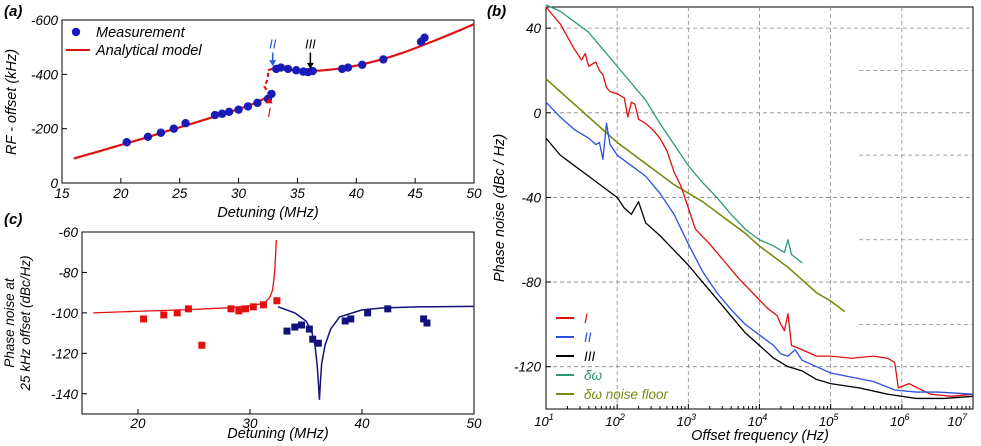 Image resolution: width=981 pixels, height=446 pixels. Describe the element at coordinates (68, 272) in the screenshot. I see `panel-c-ytick-label: -80` at that location.